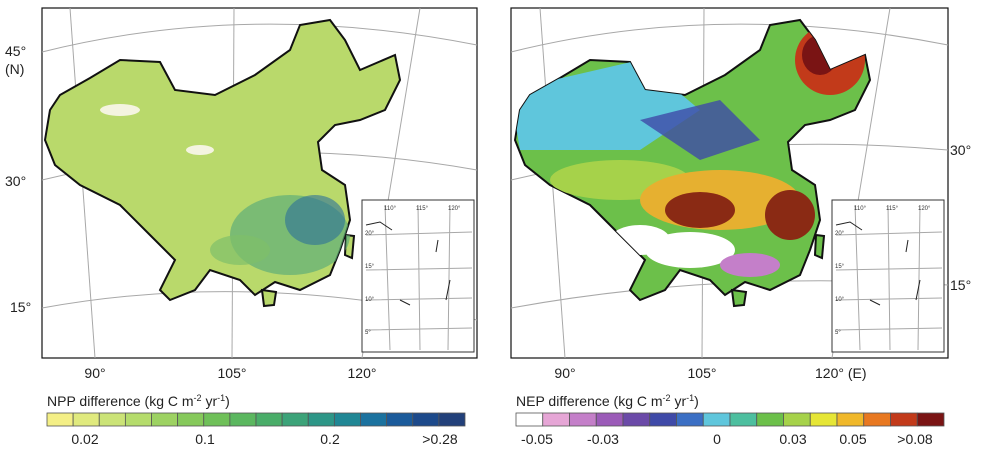 The height and width of the screenshot is (450, 981). What do you see at coordinates (330, 439) in the screenshot?
I see `colorbar-label: 0.2` at bounding box center [330, 439].